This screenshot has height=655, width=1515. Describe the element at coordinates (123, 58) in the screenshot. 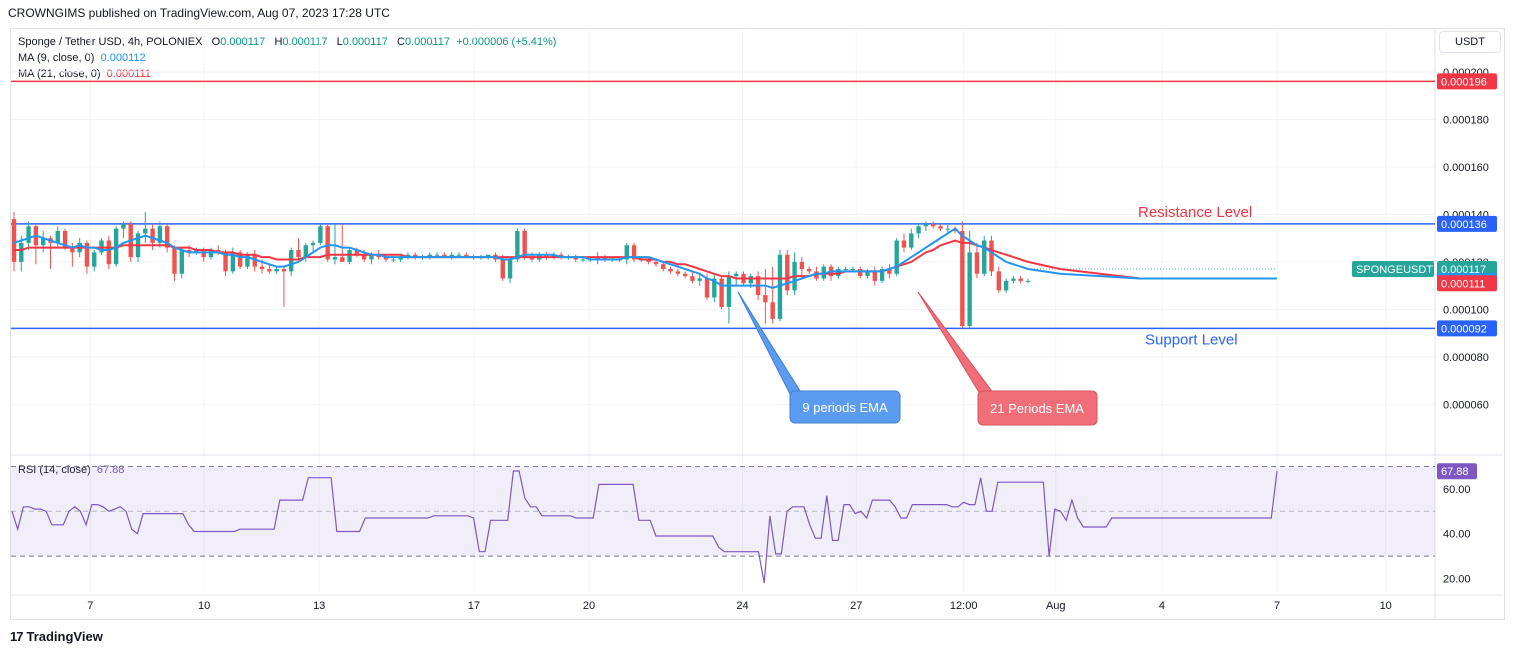

I see `ma9-value: 0.000112` at that location.